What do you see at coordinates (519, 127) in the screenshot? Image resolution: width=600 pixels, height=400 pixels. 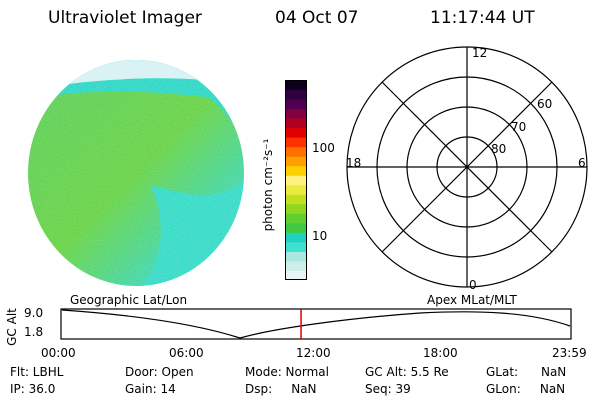 I see `lat-label-70: 70` at bounding box center [519, 127].